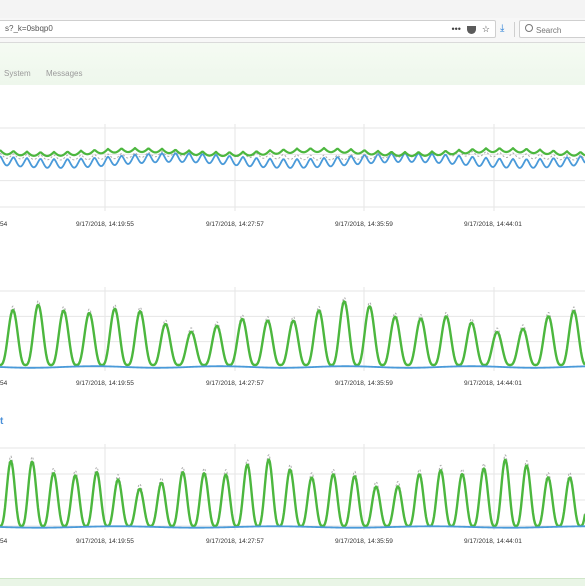  I want to click on panel-3-title: t, so click(2, 421).